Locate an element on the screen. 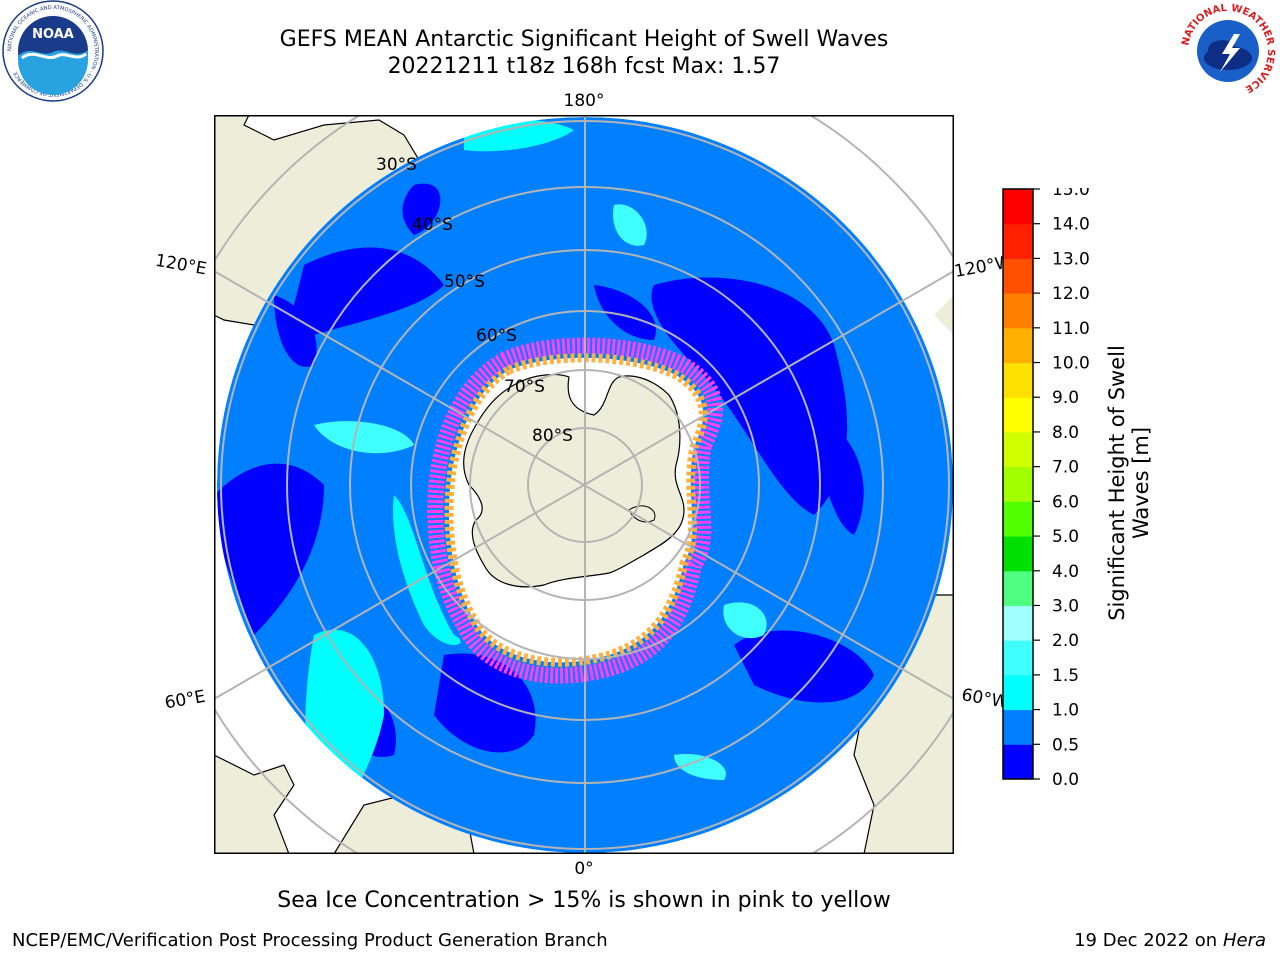  lon-label-180: 180° is located at coordinates (584, 101).